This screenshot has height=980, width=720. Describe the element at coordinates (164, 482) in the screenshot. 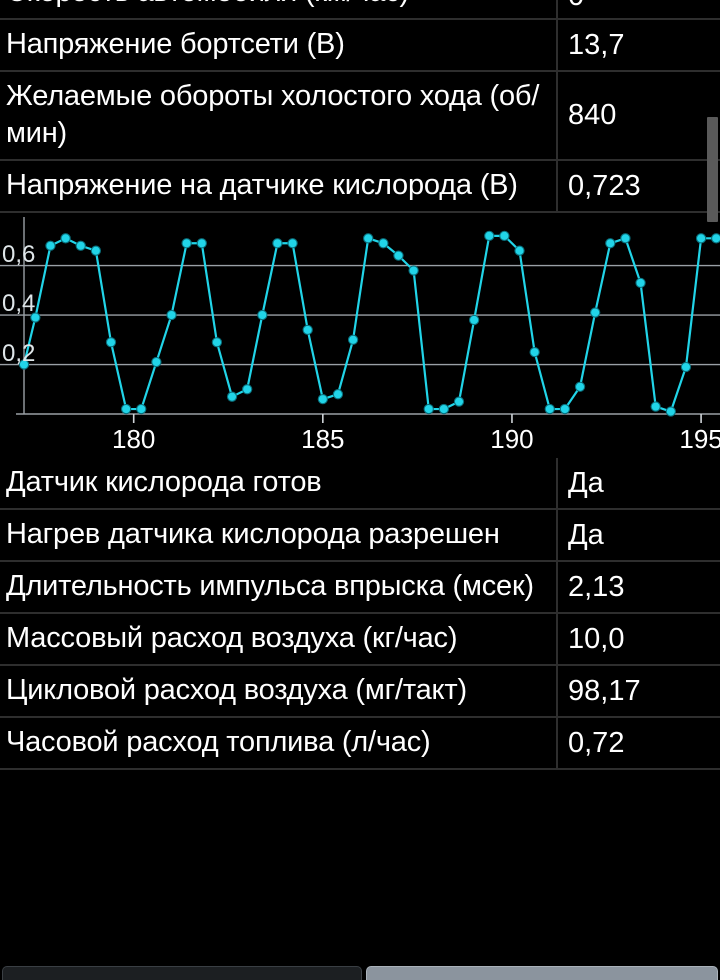

I see `parameter-label: Датчик кислорода готов` at that location.